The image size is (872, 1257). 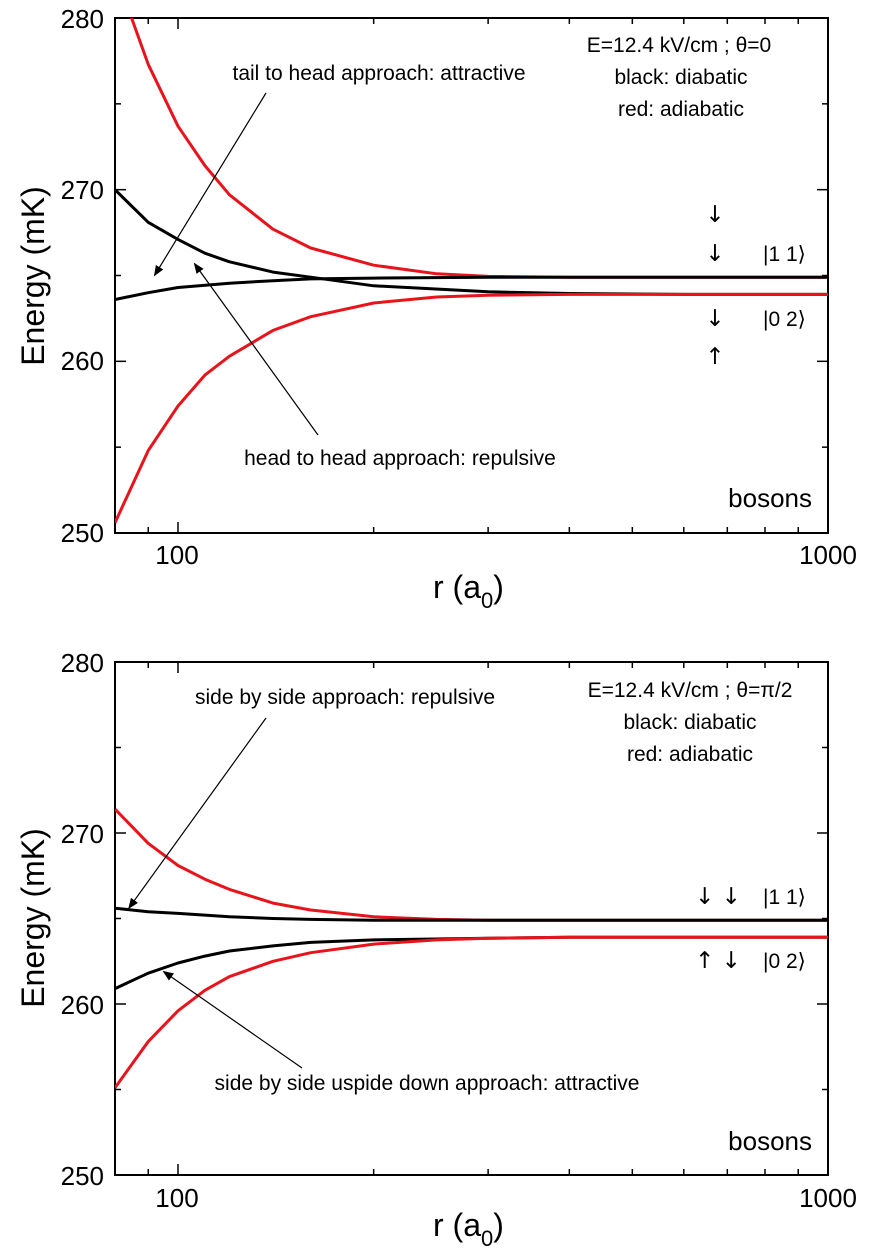 I want to click on adiabatic-curve, so click(x=471, y=1012).